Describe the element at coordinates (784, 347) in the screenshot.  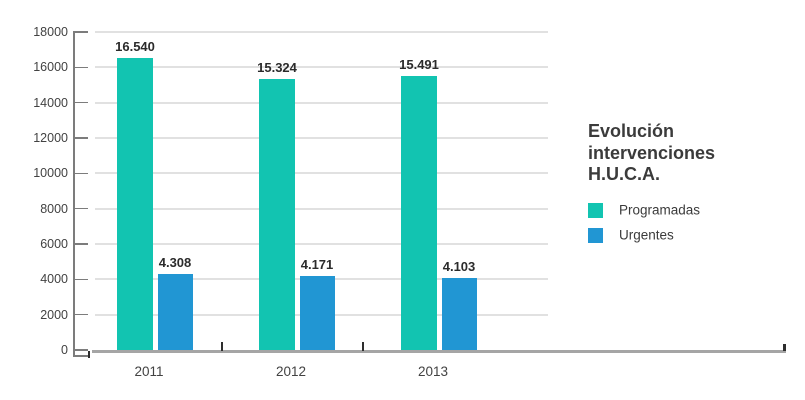
I see `x-axis-end-tick` at that location.